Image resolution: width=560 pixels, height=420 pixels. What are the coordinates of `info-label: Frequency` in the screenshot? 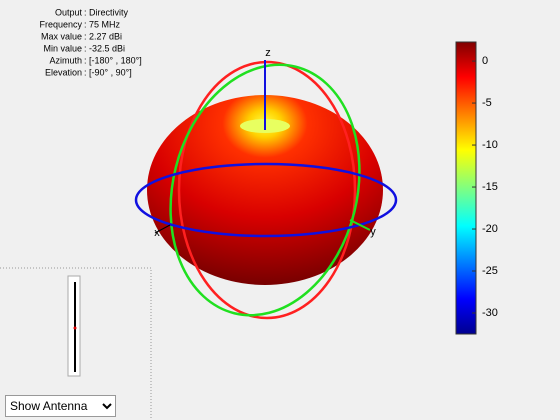 It's located at (60, 24).